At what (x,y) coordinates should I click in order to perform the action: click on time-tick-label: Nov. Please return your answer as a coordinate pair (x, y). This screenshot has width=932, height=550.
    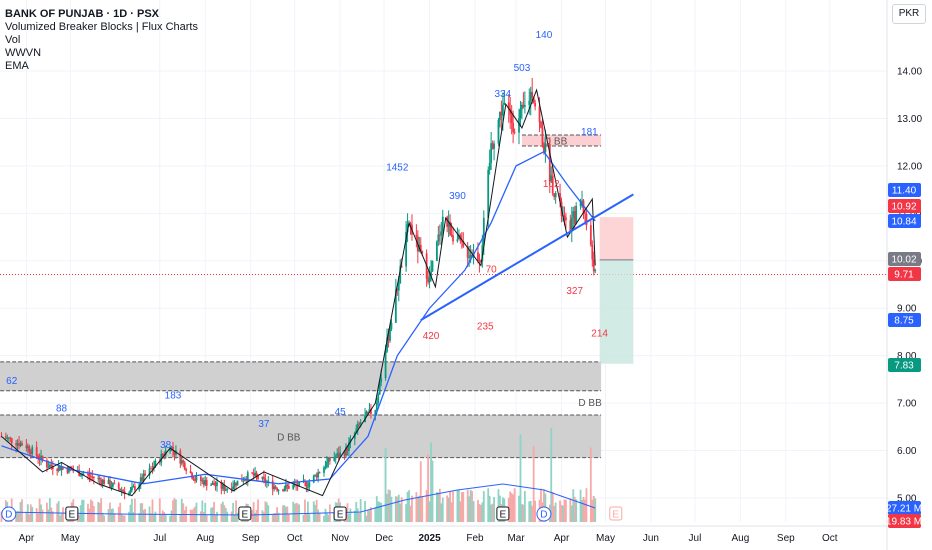
    Looking at the image, I should click on (340, 538).